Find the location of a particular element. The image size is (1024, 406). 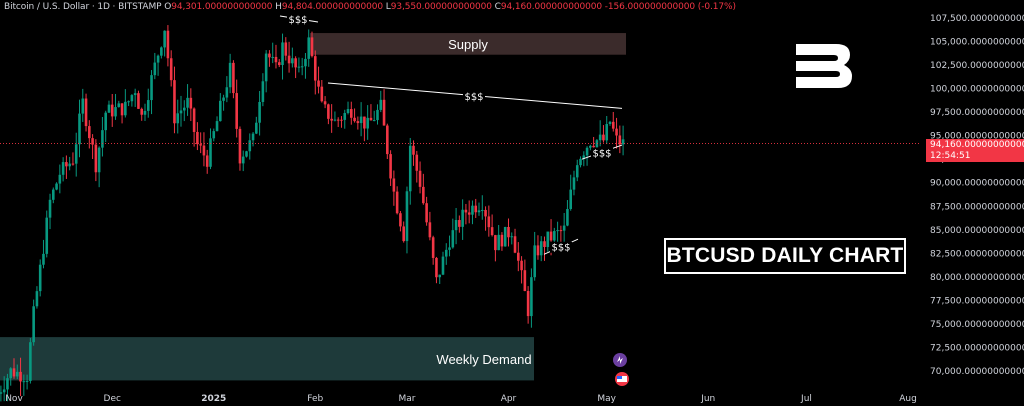

symbol-title: Bitcoin / U.S. Dollar · 1D · BITSTAMP is located at coordinates (83, 7).